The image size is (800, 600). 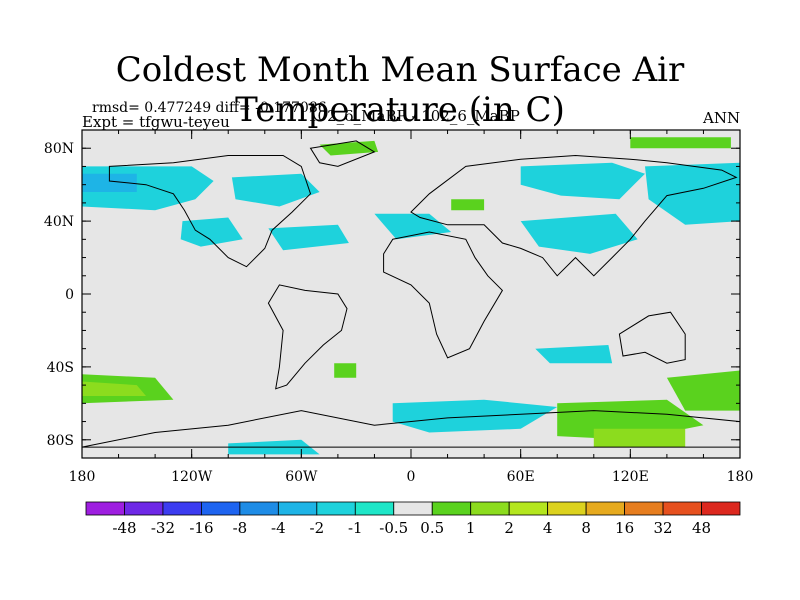 What do you see at coordinates (639, 438) in the screenshot?
I see `region-antarctic-yellow` at bounding box center [639, 438].